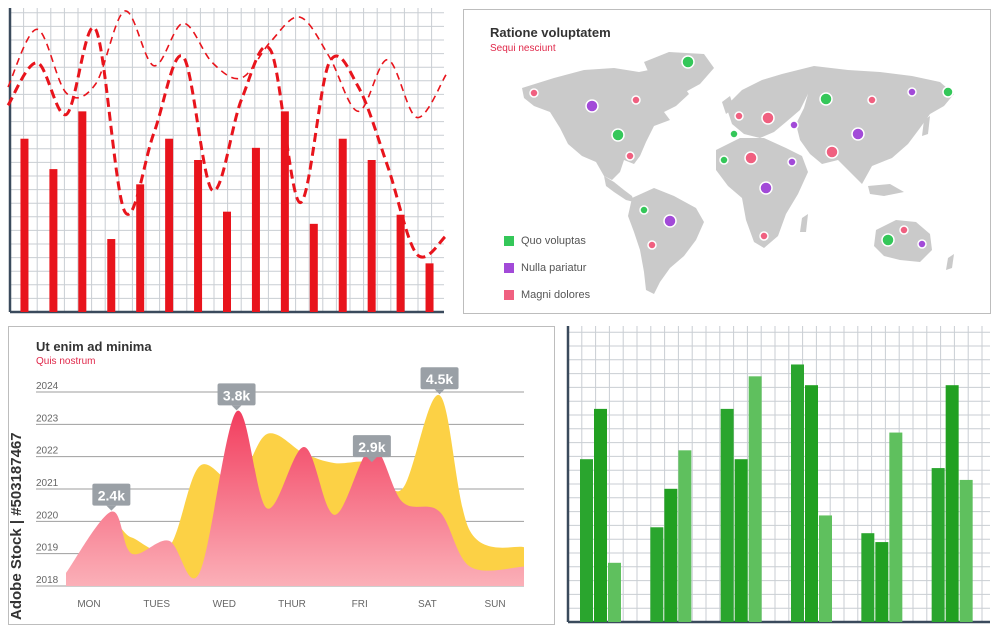 The width and height of the screenshot is (1000, 633). Describe the element at coordinates (666, 241) in the screenshot. I see `south-america-shape` at that location.